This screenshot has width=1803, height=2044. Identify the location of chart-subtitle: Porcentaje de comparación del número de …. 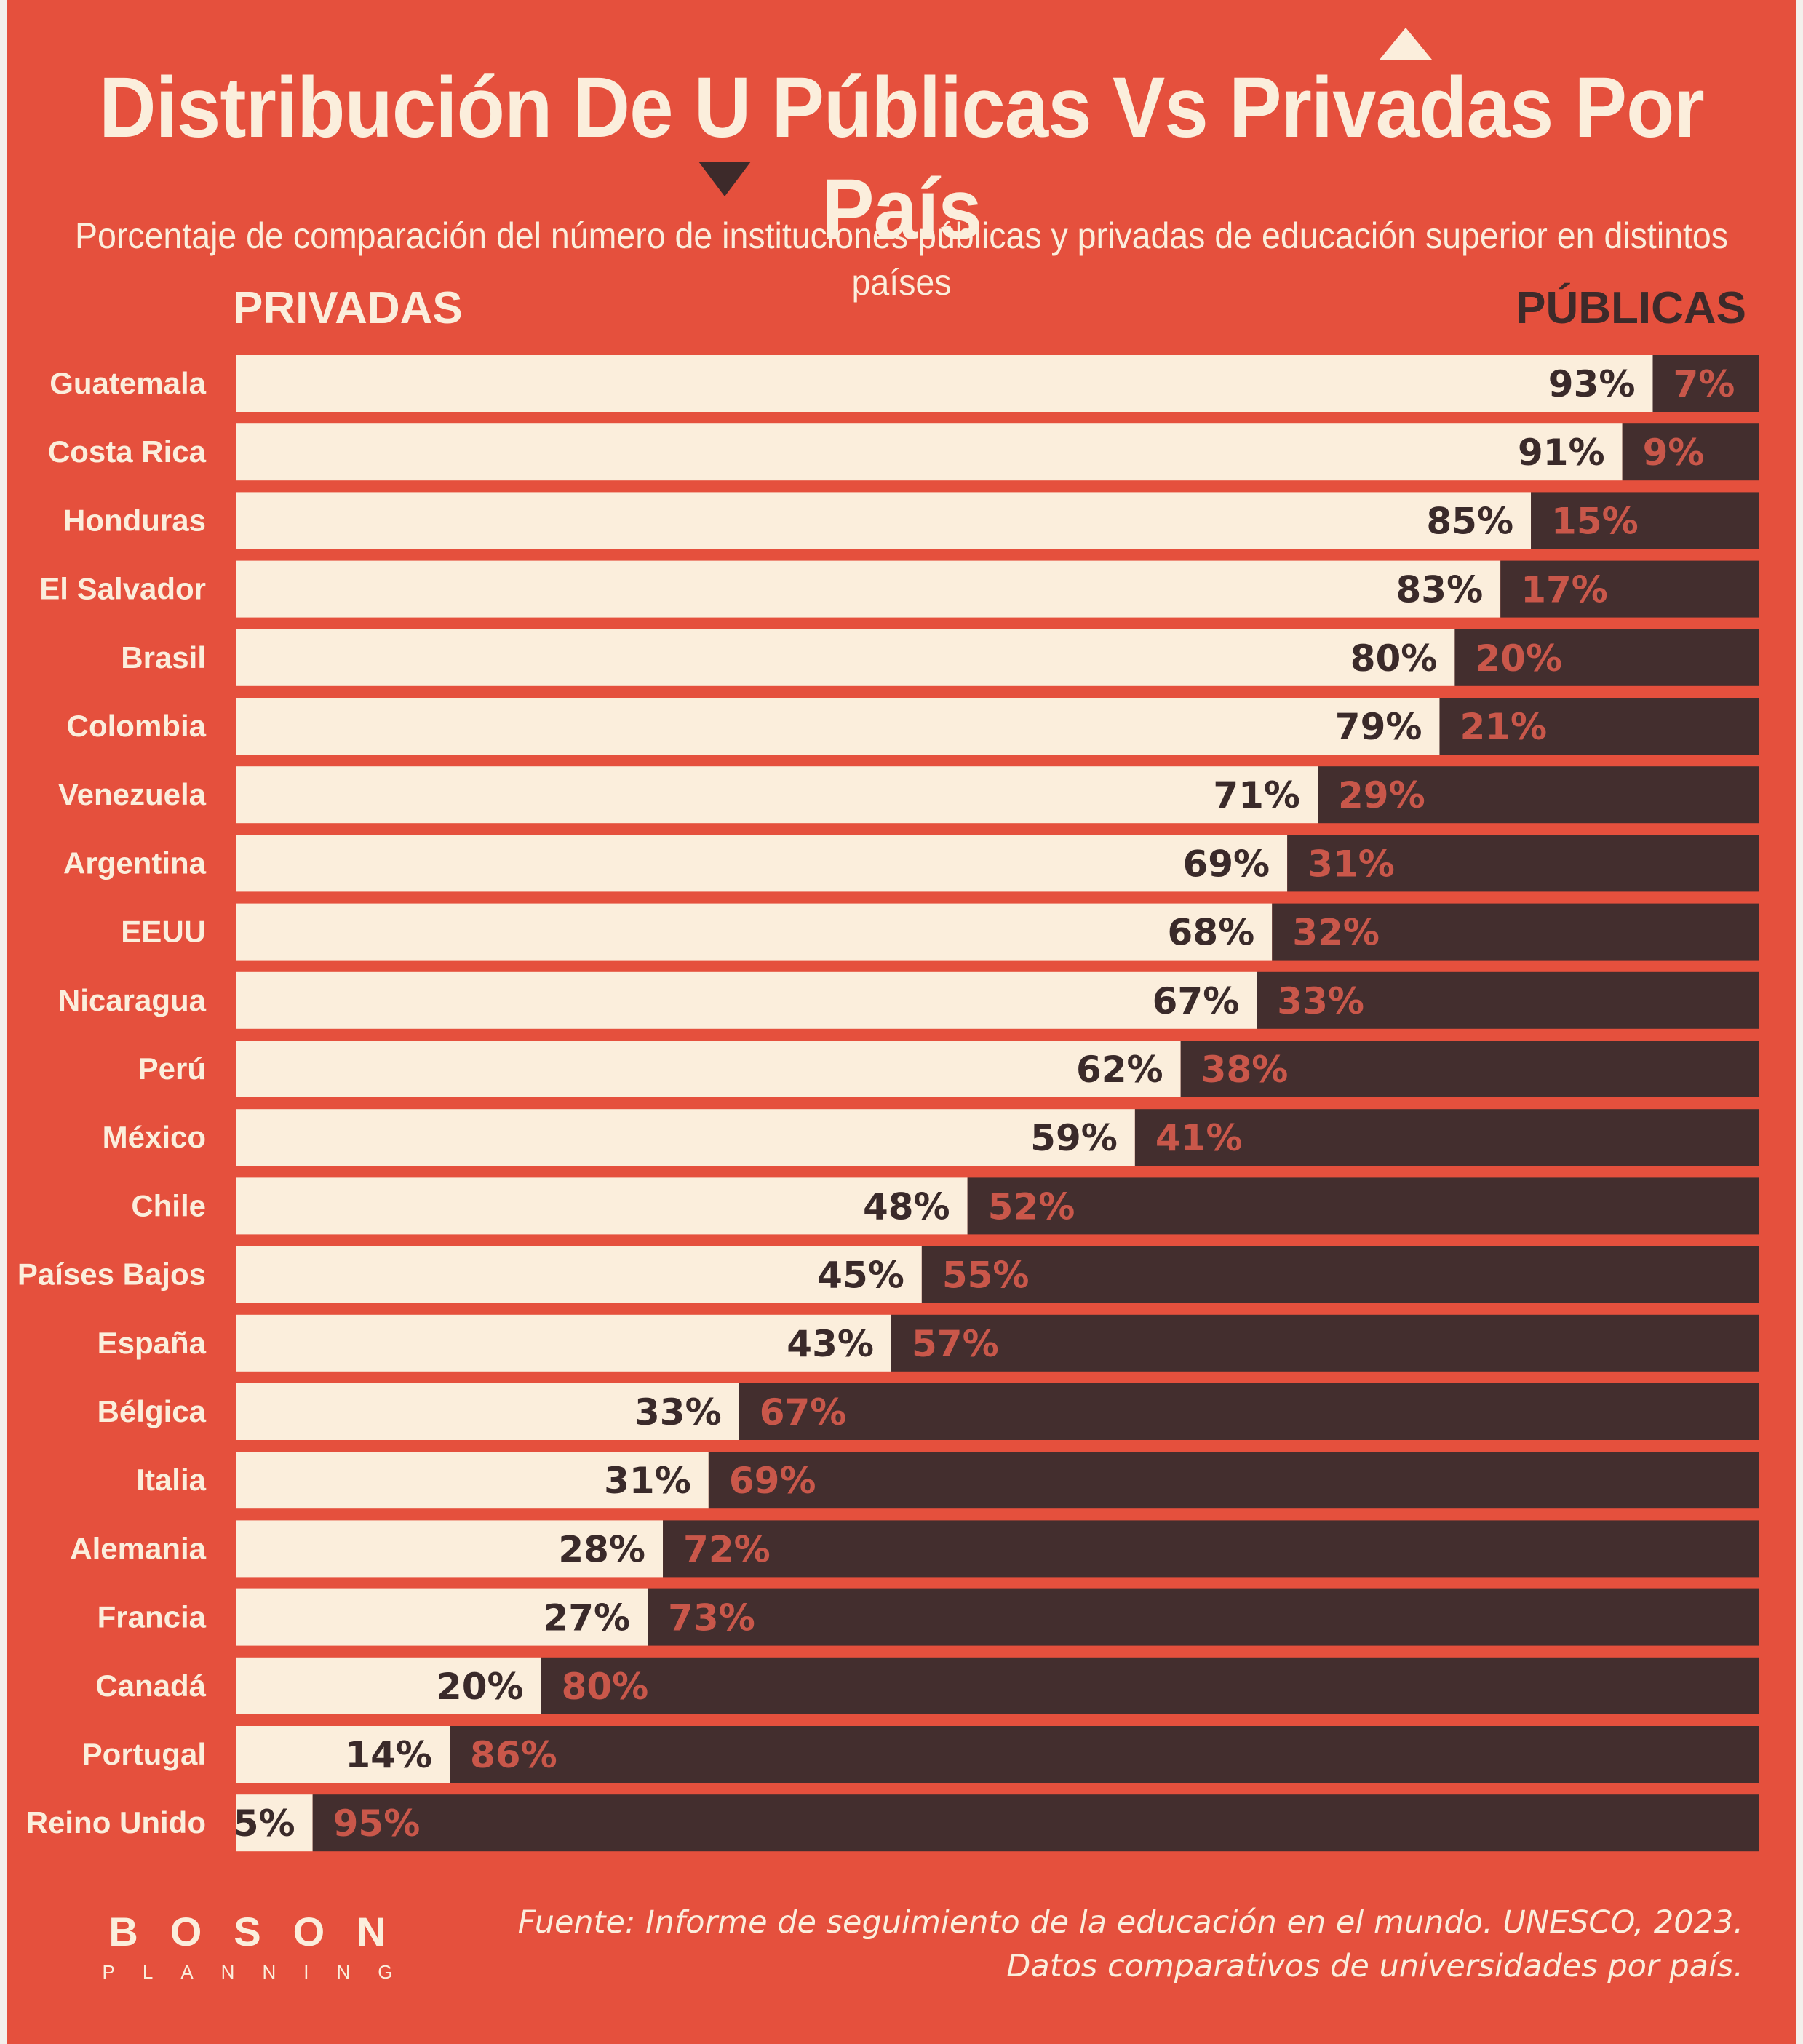
(901, 259).